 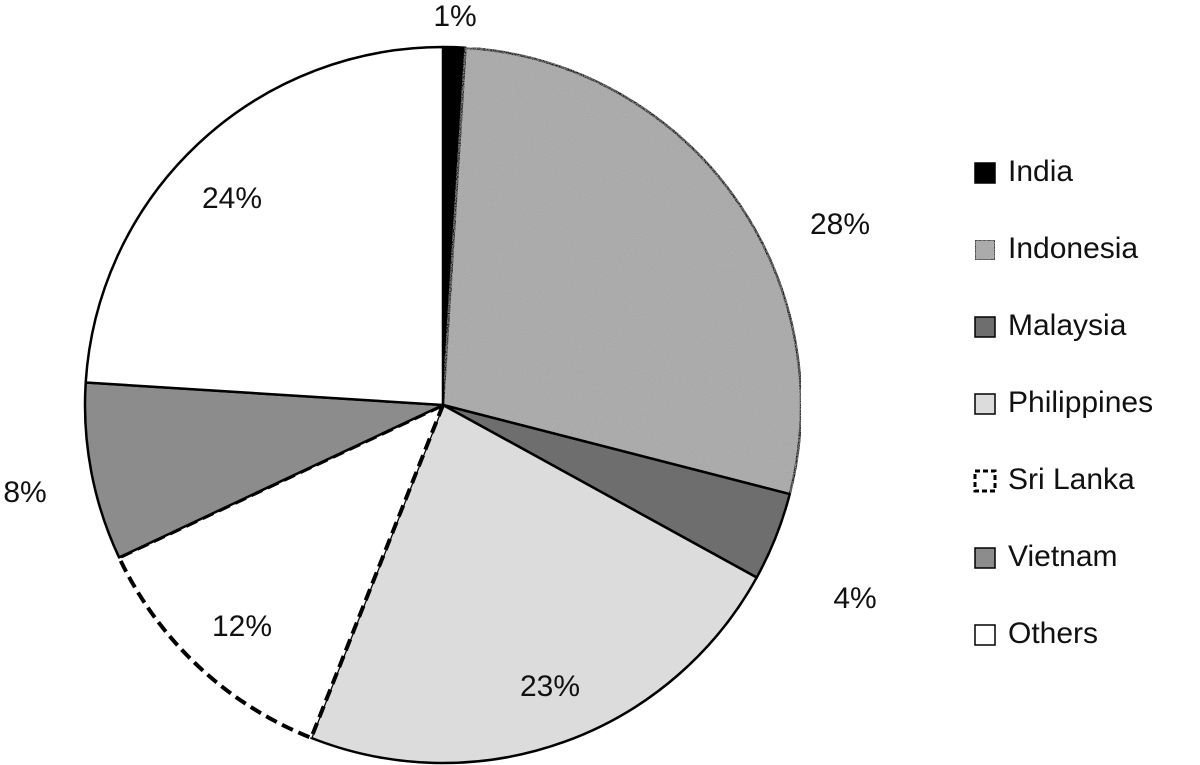 What do you see at coordinates (840, 224) in the screenshot?
I see `data-label: 28%` at bounding box center [840, 224].